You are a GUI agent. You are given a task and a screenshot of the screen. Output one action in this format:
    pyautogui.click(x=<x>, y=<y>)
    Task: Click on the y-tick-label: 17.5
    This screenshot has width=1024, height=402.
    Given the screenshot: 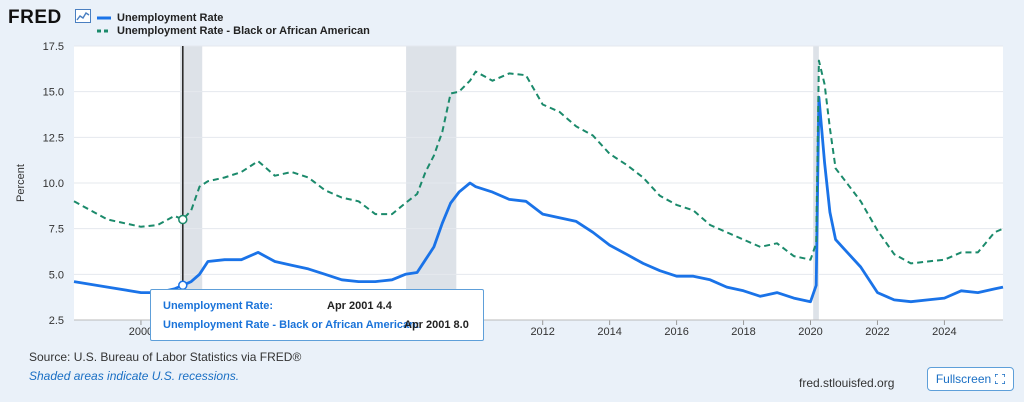 What is the action you would take?
    pyautogui.click(x=53, y=47)
    